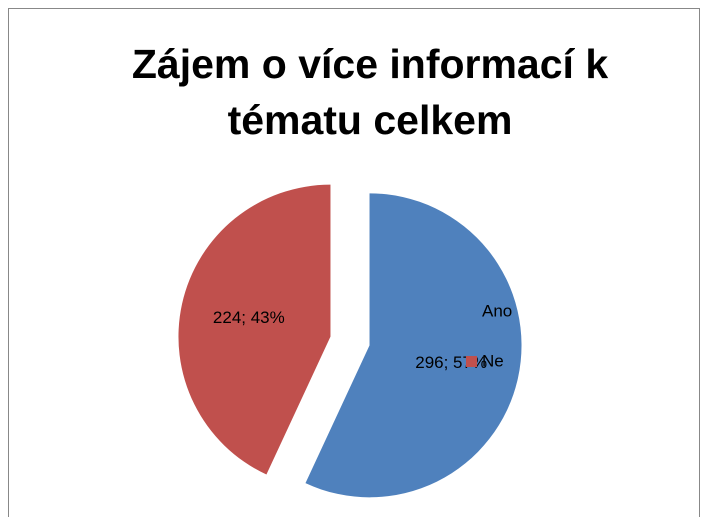  What do you see at coordinates (249, 317) in the screenshot?
I see `data-label: 224; 43%` at bounding box center [249, 317].